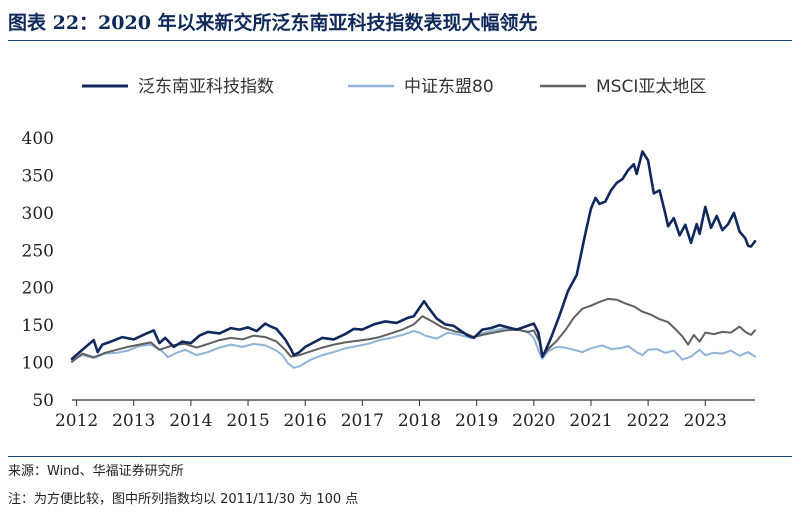  What do you see at coordinates (183, 499) in the screenshot?
I see `footnote: 注：为方便比较，图中所列指数均以 2011/11/30 为 100 点` at bounding box center [183, 499].